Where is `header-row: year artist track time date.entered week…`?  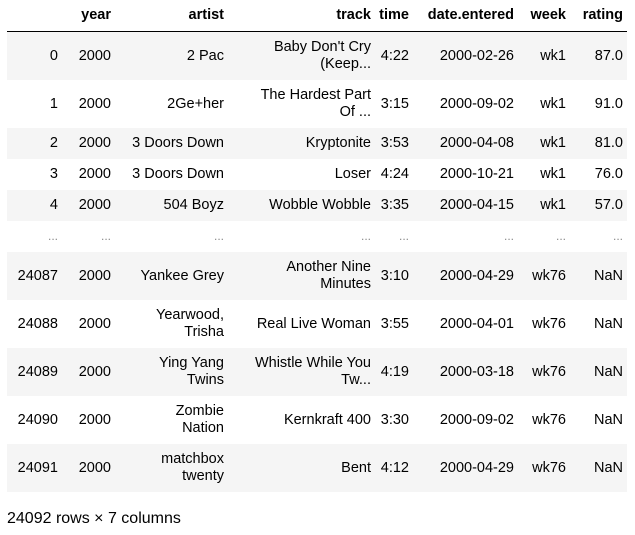 header-row: year artist track time date.entered week… is located at coordinates (317, 16).